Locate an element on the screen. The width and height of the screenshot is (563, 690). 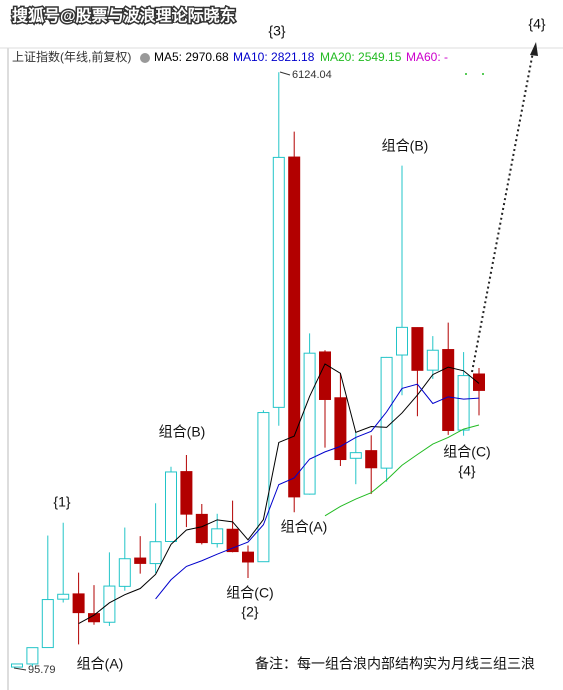
arrow-head is located at coordinates (534, 49).